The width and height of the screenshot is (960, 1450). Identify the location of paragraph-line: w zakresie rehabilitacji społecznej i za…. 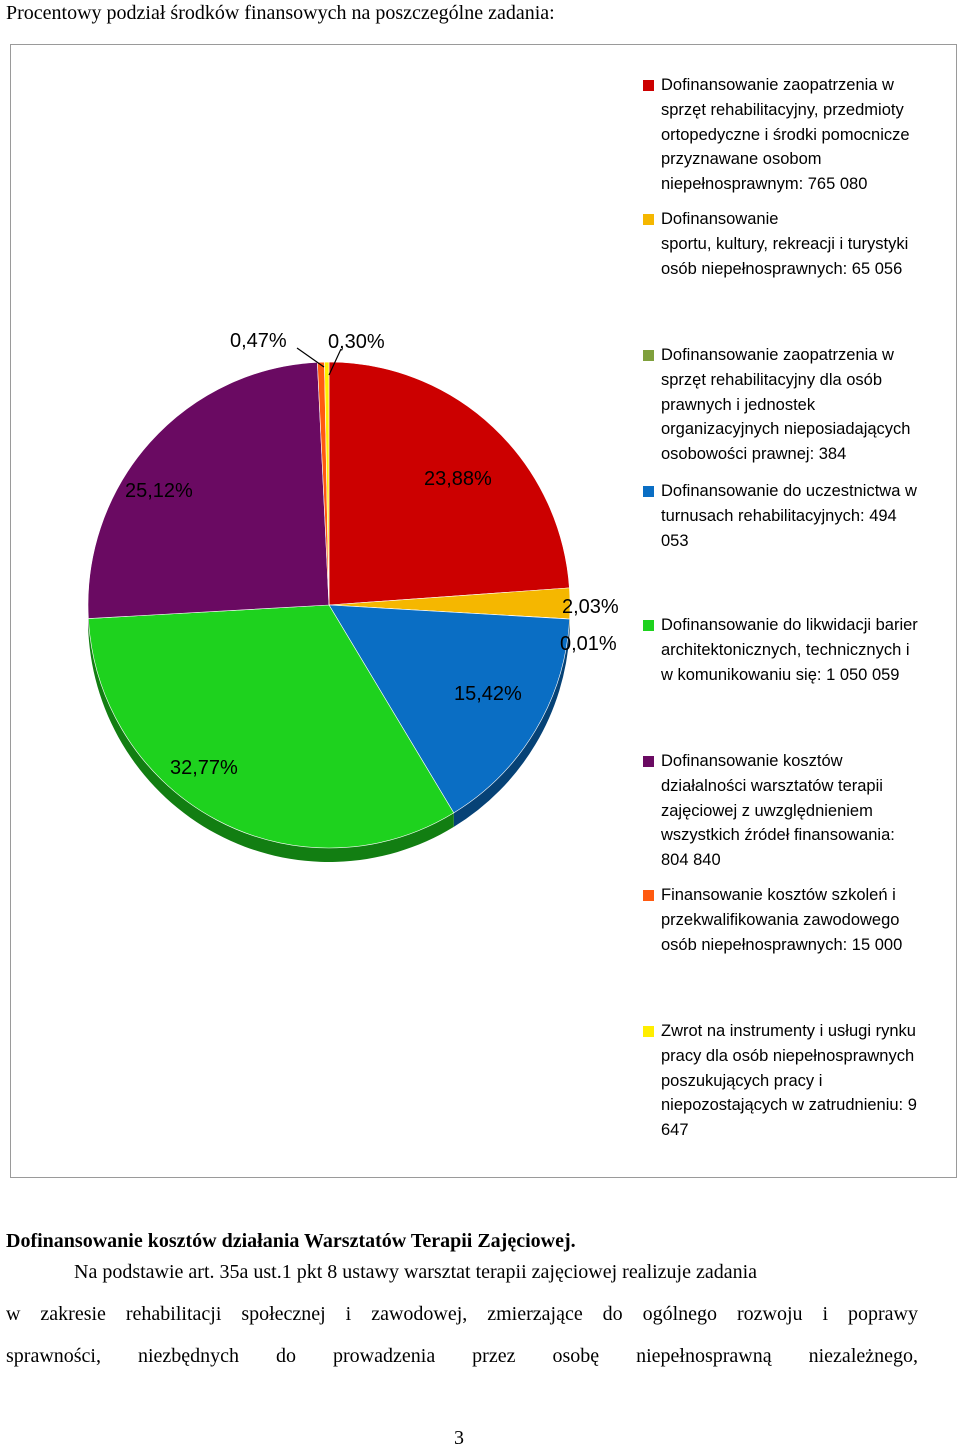
(462, 1314).